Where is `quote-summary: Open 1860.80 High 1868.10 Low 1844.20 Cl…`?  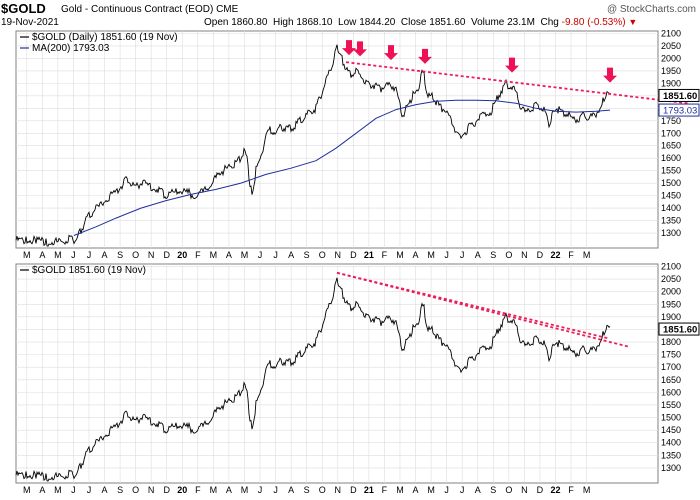 quote-summary: Open 1860.80 High 1868.10 Low 1844.20 Cl… is located at coordinates (420, 22).